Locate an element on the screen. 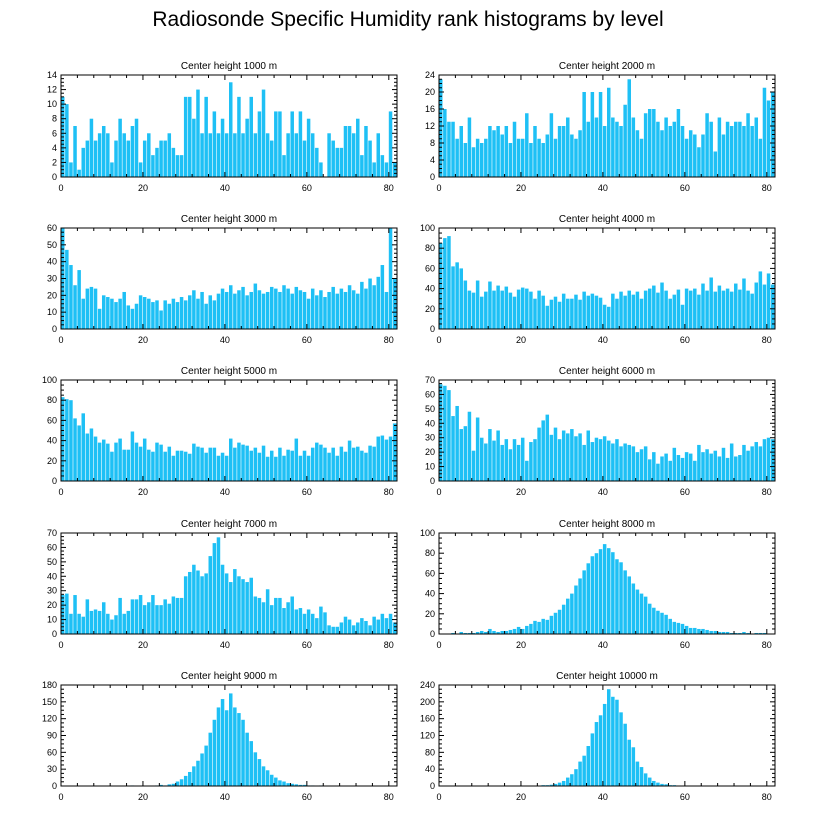  panel-title: Center height 2000 m is located at coordinates (607, 66).